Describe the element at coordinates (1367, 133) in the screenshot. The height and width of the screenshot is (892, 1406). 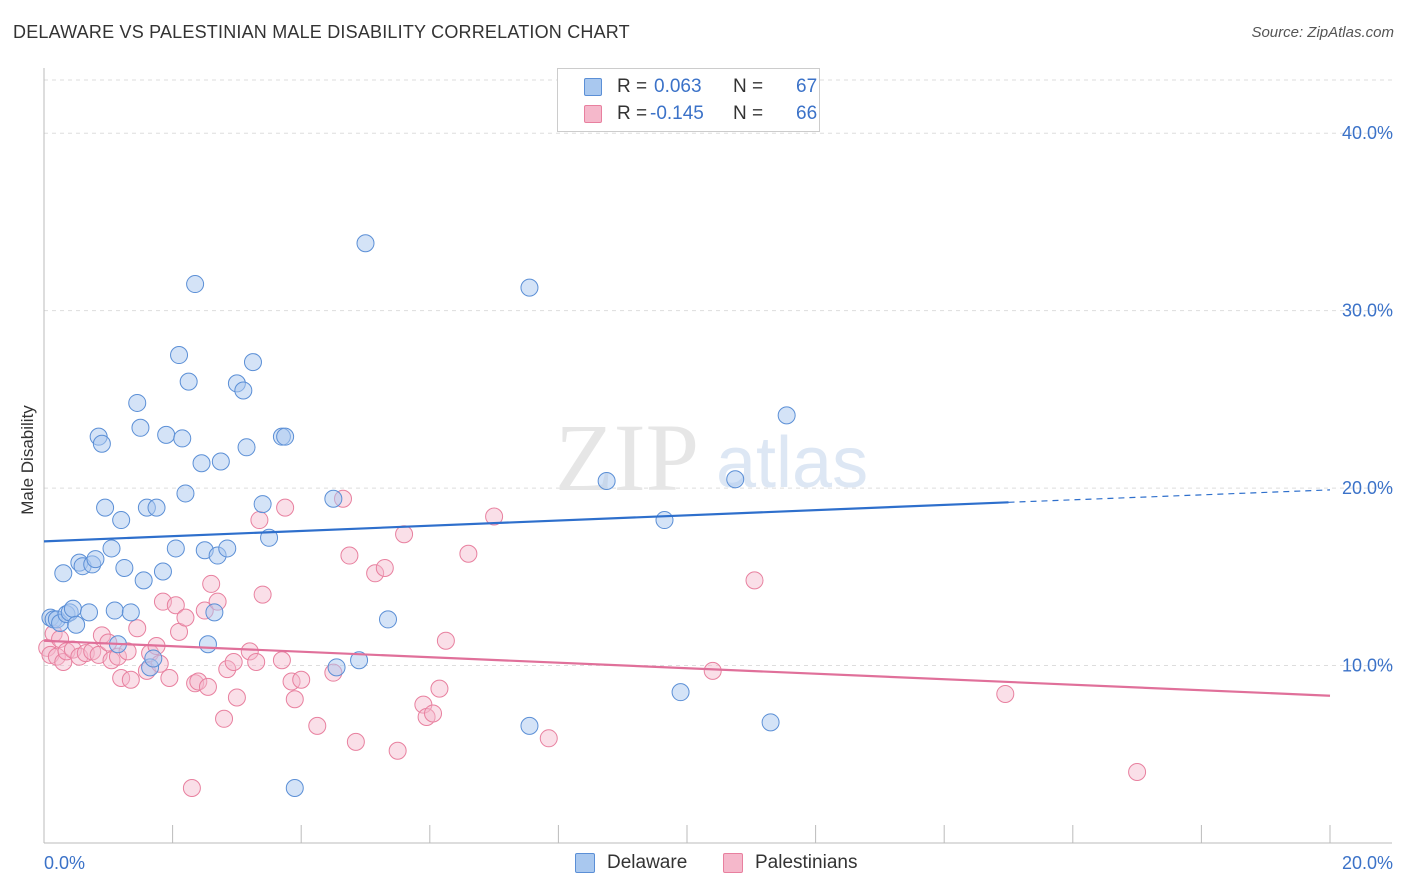
I see `y-tick-label: 40.0%` at that location.